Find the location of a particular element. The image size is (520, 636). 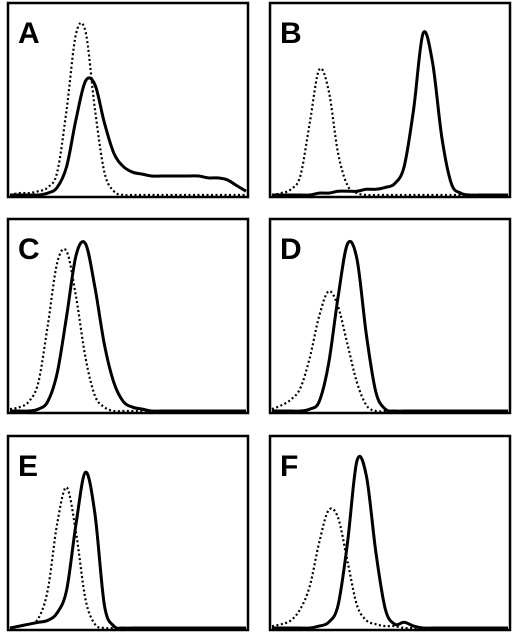

panel: F is located at coordinates (390, 533).